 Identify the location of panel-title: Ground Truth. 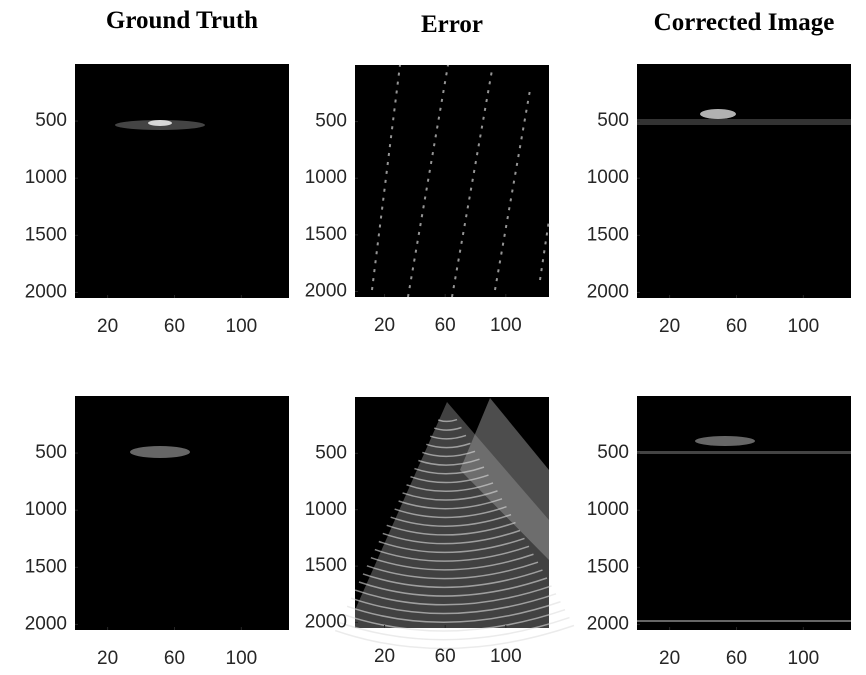
(182, 20).